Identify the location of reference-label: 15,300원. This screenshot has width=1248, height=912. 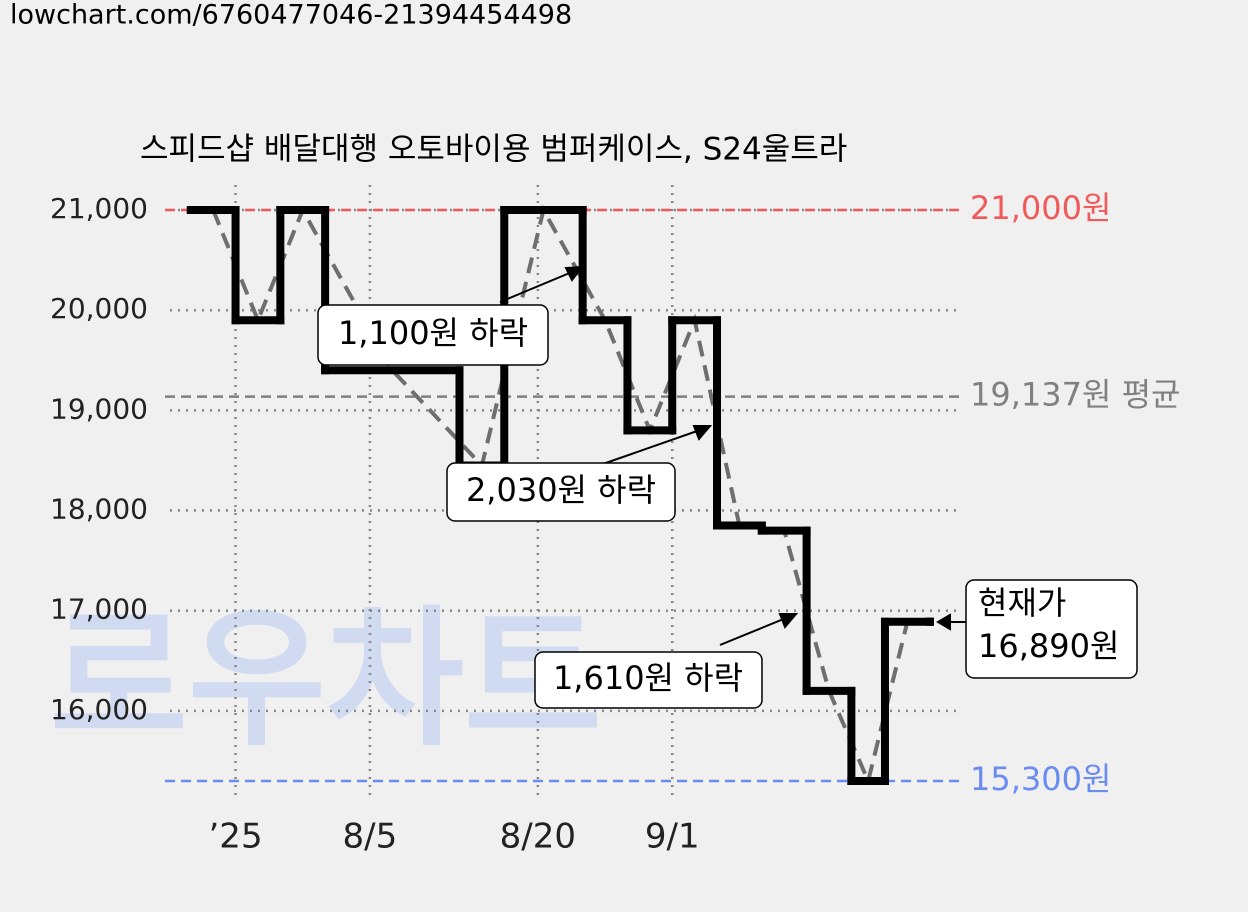
(1040, 779).